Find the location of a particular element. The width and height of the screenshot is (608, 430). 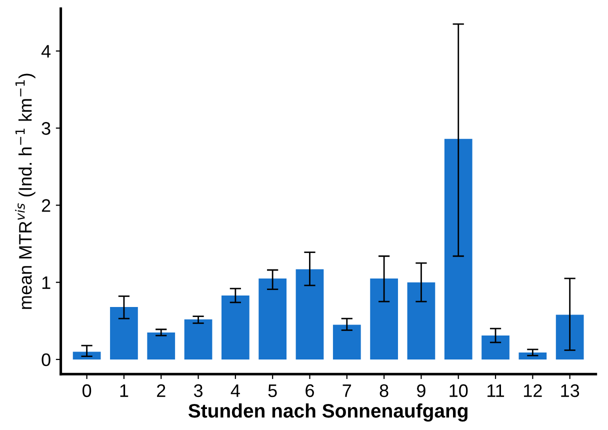

x-tick-label: 3 is located at coordinates (198, 391).